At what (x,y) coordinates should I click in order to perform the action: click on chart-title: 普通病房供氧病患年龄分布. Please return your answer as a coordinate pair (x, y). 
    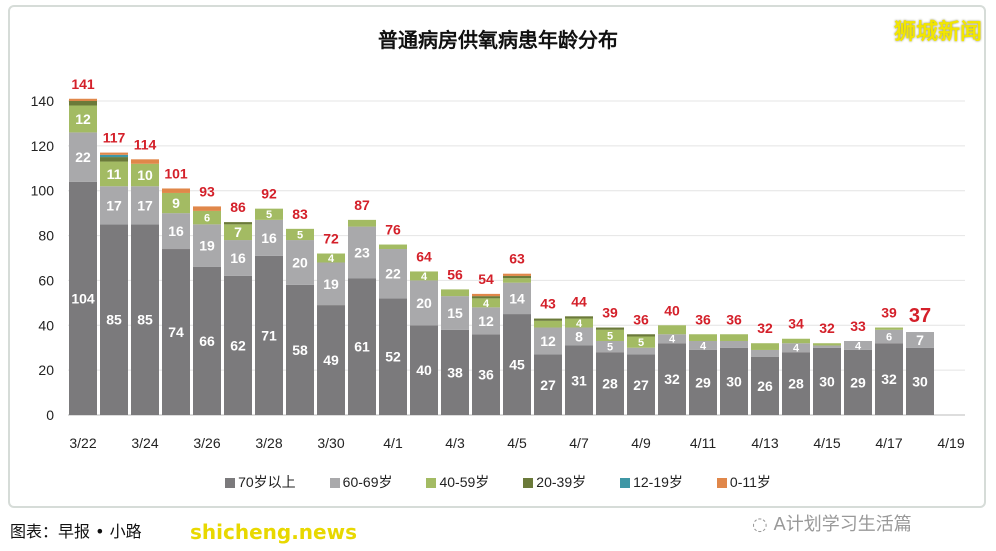
    Looking at the image, I should click on (498, 40).